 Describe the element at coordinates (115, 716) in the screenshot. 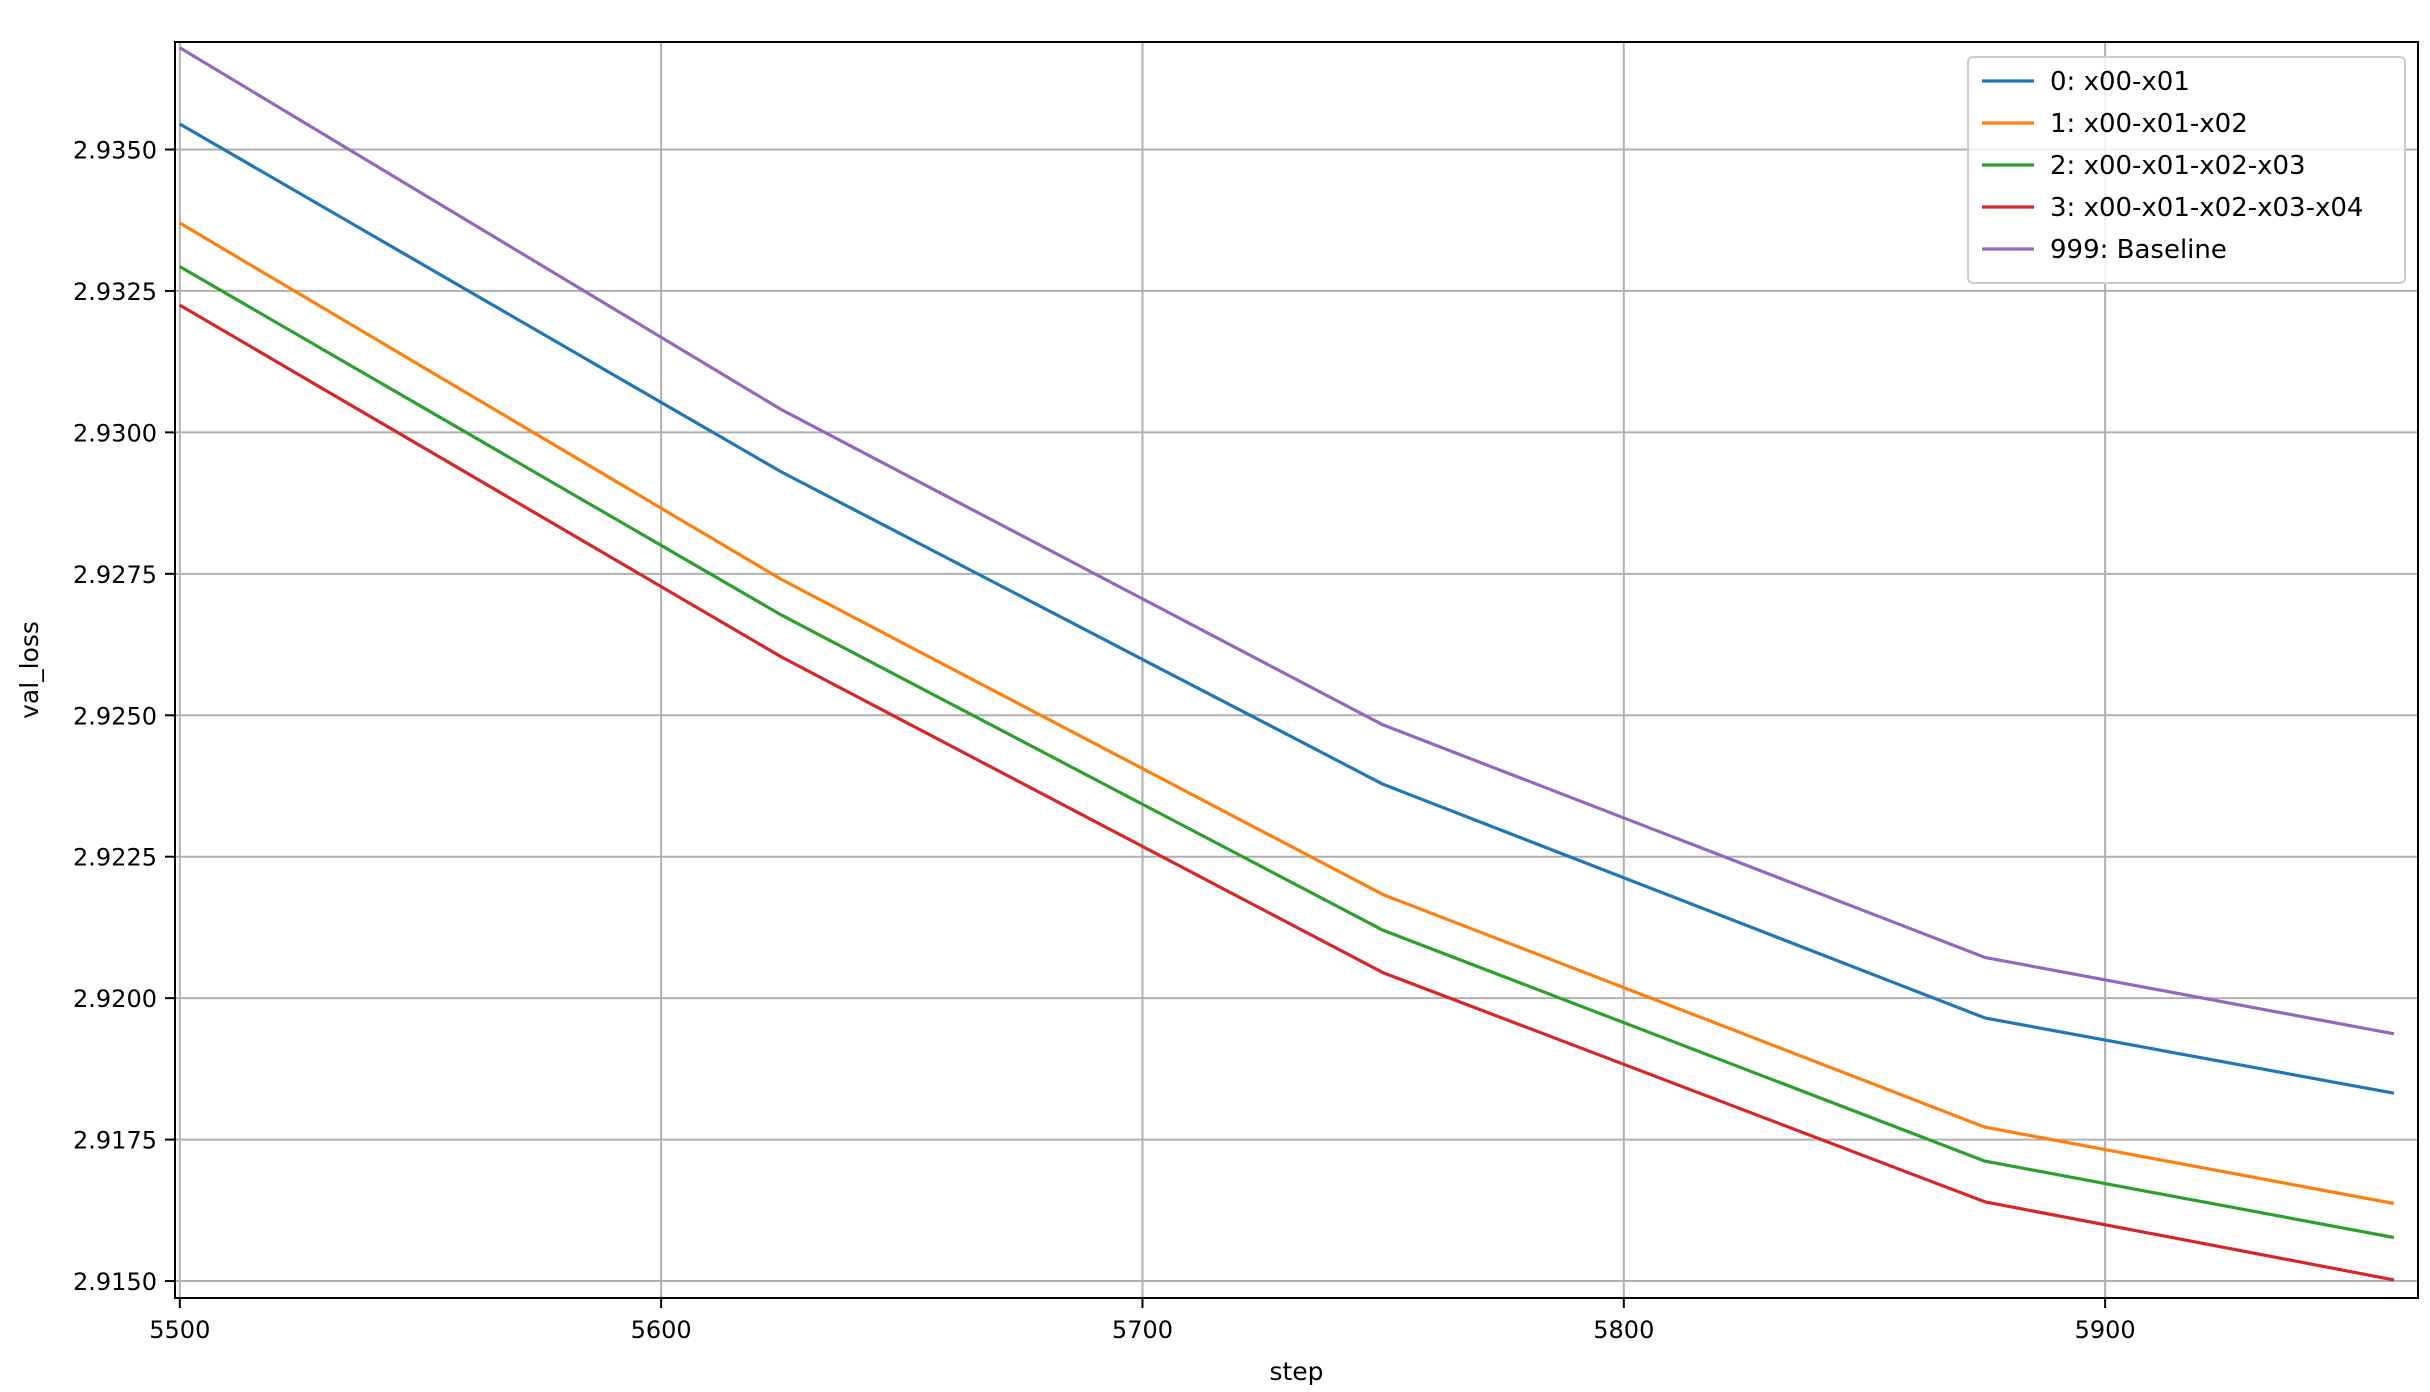

I see `y-tick-label: 2.9250` at that location.